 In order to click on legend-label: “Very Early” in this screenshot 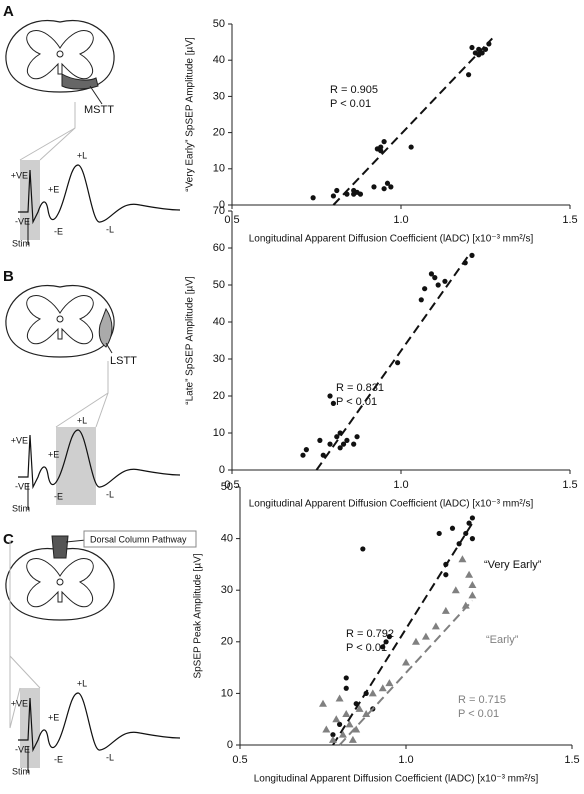, I will do `click(513, 565)`.